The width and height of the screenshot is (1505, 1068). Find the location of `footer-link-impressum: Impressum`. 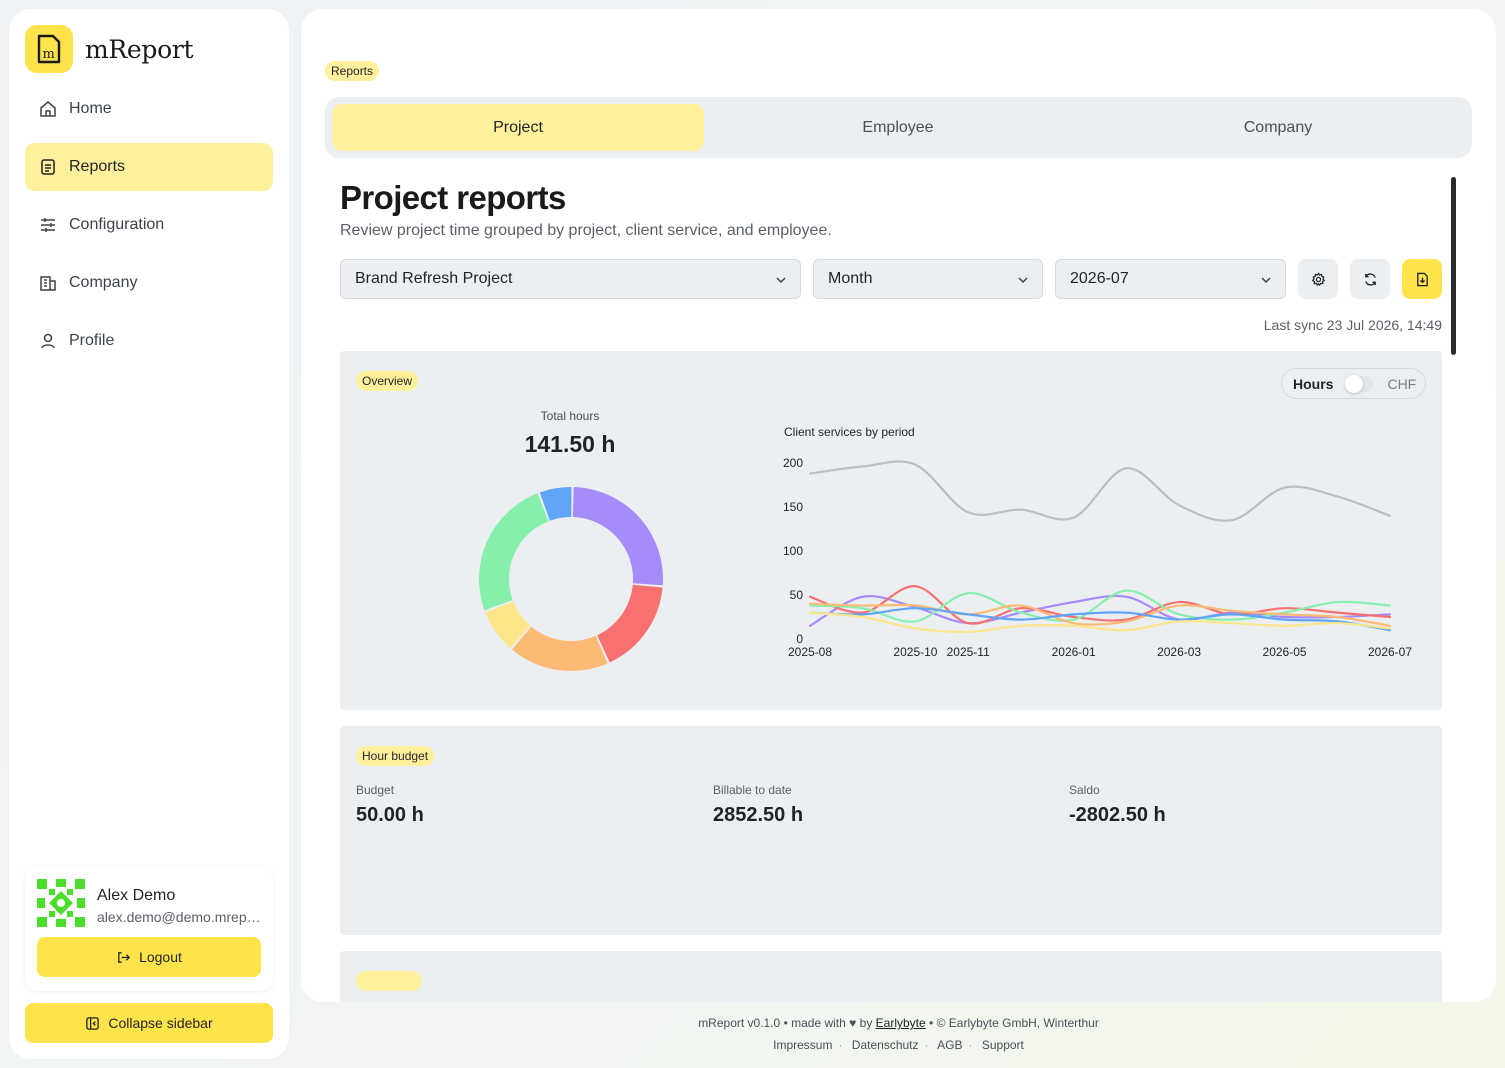

footer-link-impressum: Impressum is located at coordinates (803, 1045).